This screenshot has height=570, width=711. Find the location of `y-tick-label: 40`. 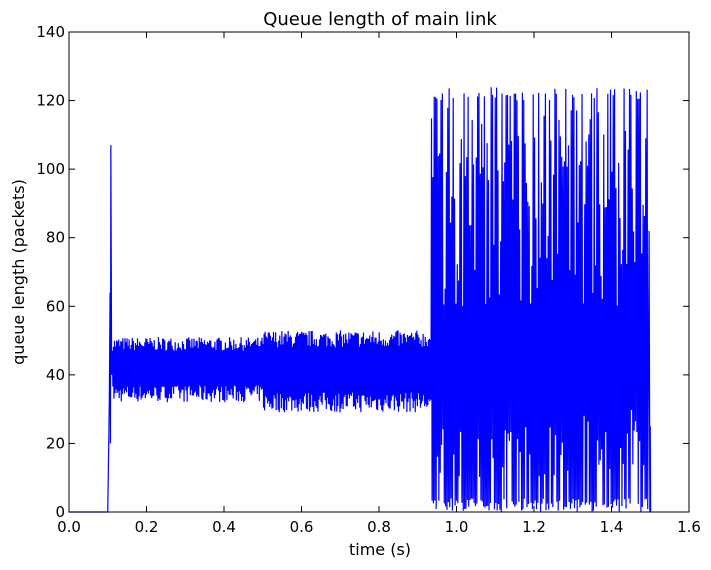

y-tick-label: 40 is located at coordinates (55, 375).